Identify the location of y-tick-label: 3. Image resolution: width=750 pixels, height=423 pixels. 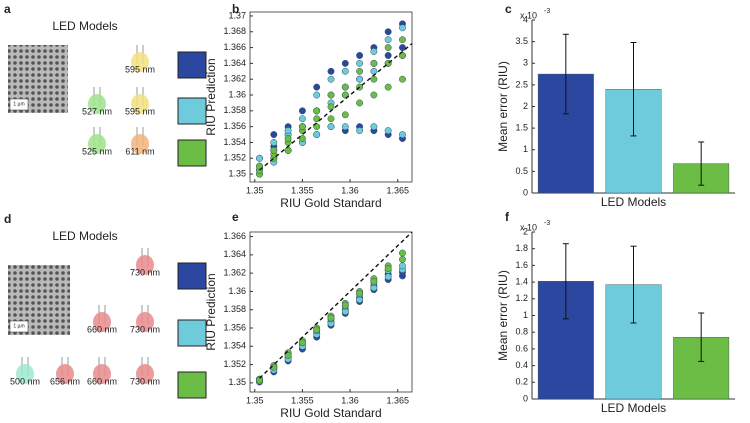
(525, 63).